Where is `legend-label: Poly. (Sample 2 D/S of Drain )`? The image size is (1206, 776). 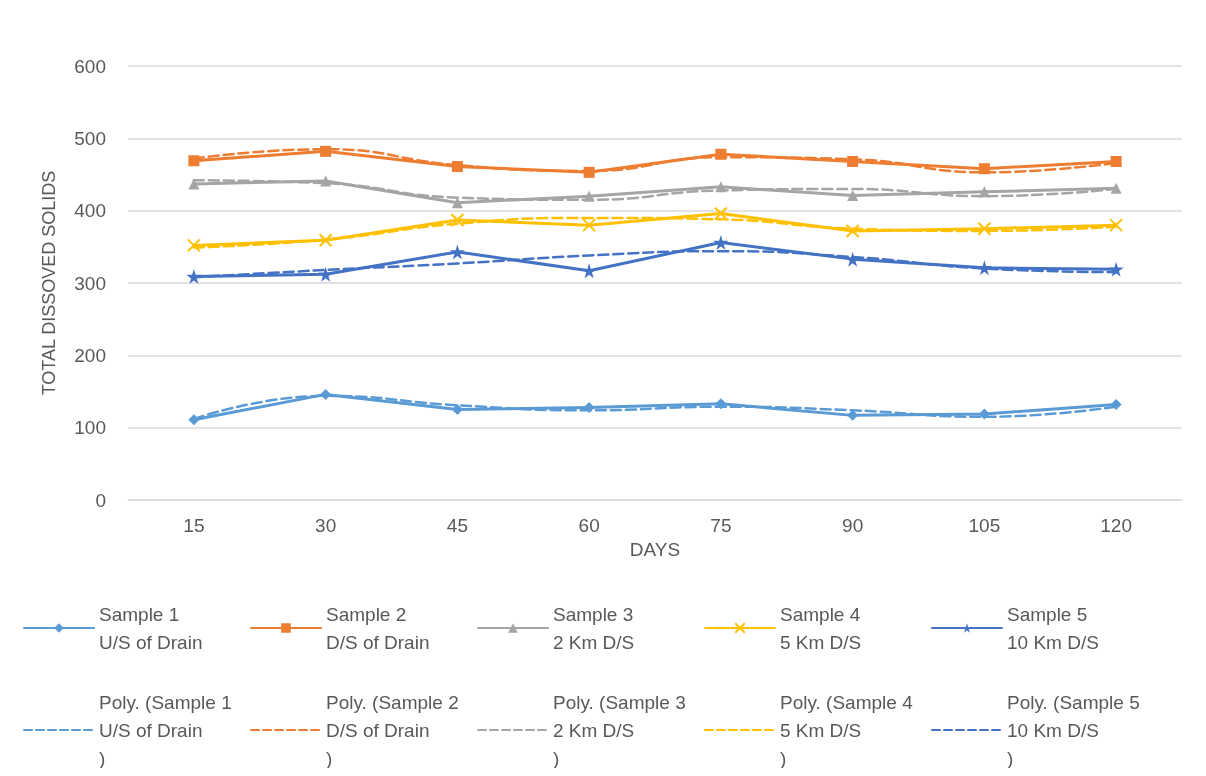 legend-label: Poly. (Sample 2 D/S of Drain ) is located at coordinates (392, 730).